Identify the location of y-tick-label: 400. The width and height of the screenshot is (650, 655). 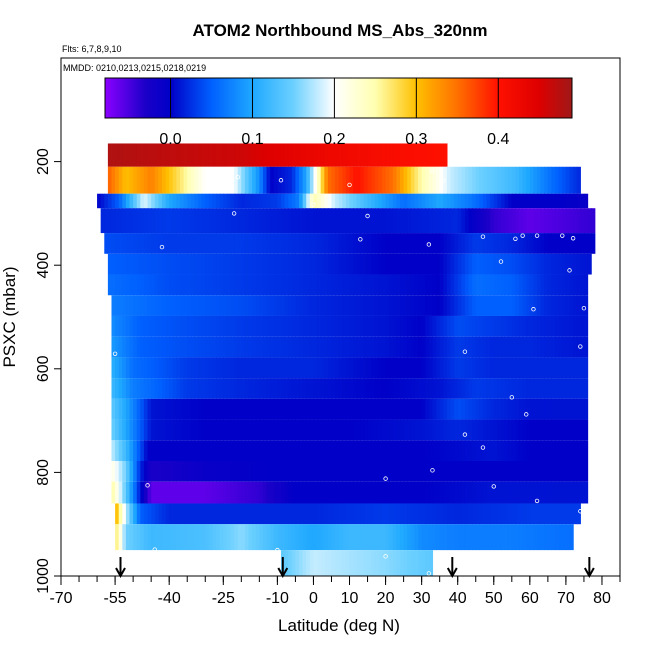
(43, 265).